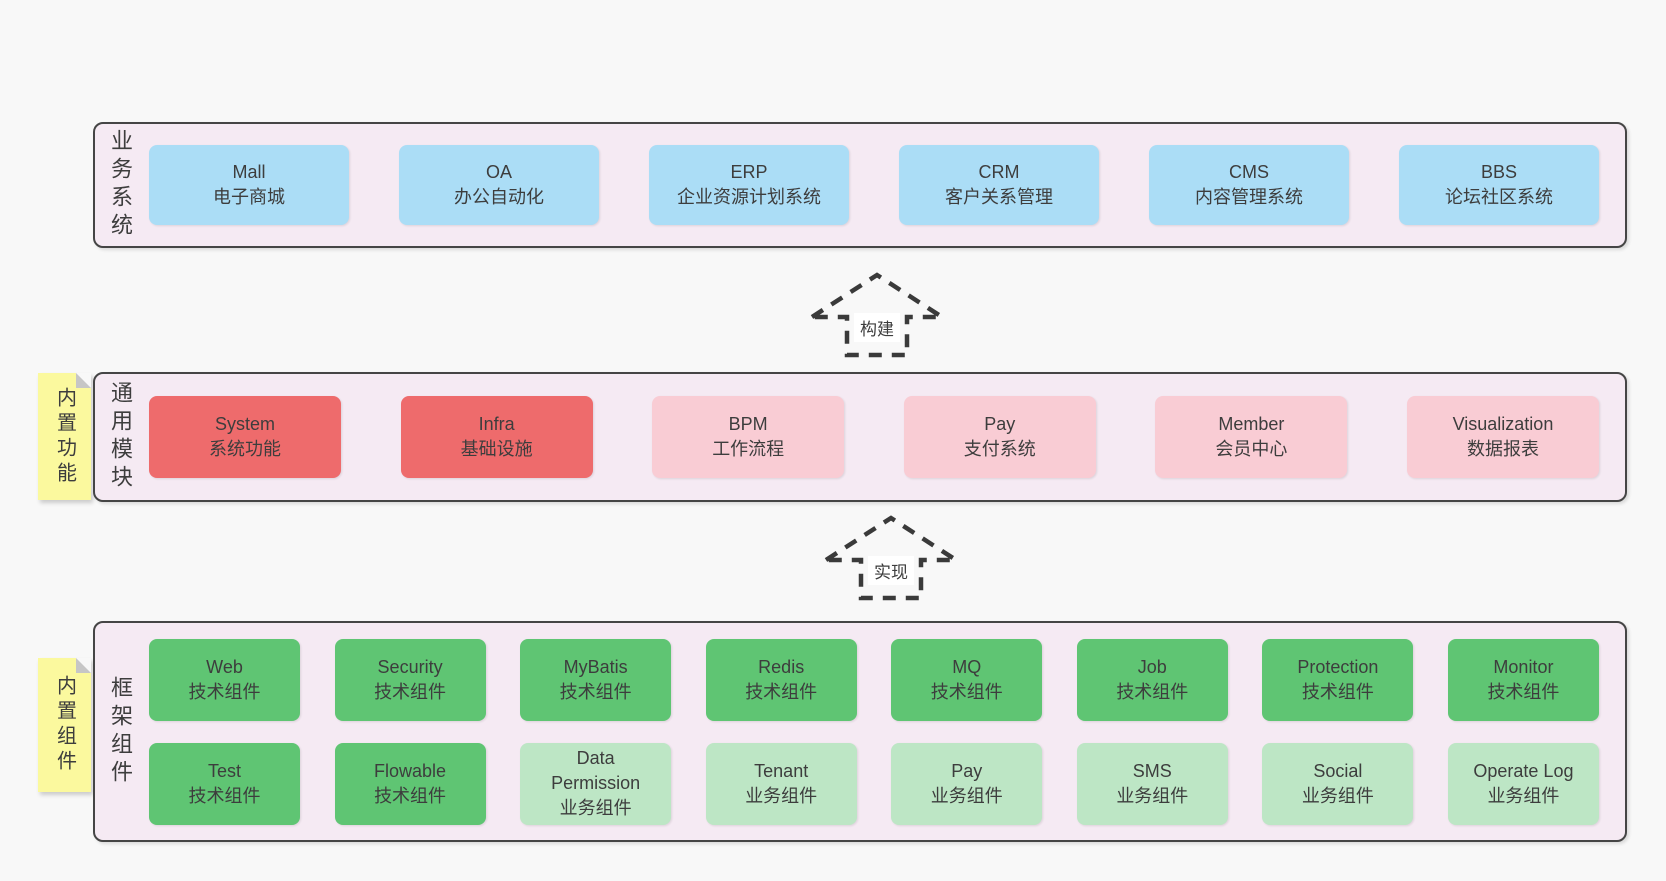 The image size is (1666, 881). What do you see at coordinates (999, 185) in the screenshot?
I see `node-crm: CRM 客户关系管理` at bounding box center [999, 185].